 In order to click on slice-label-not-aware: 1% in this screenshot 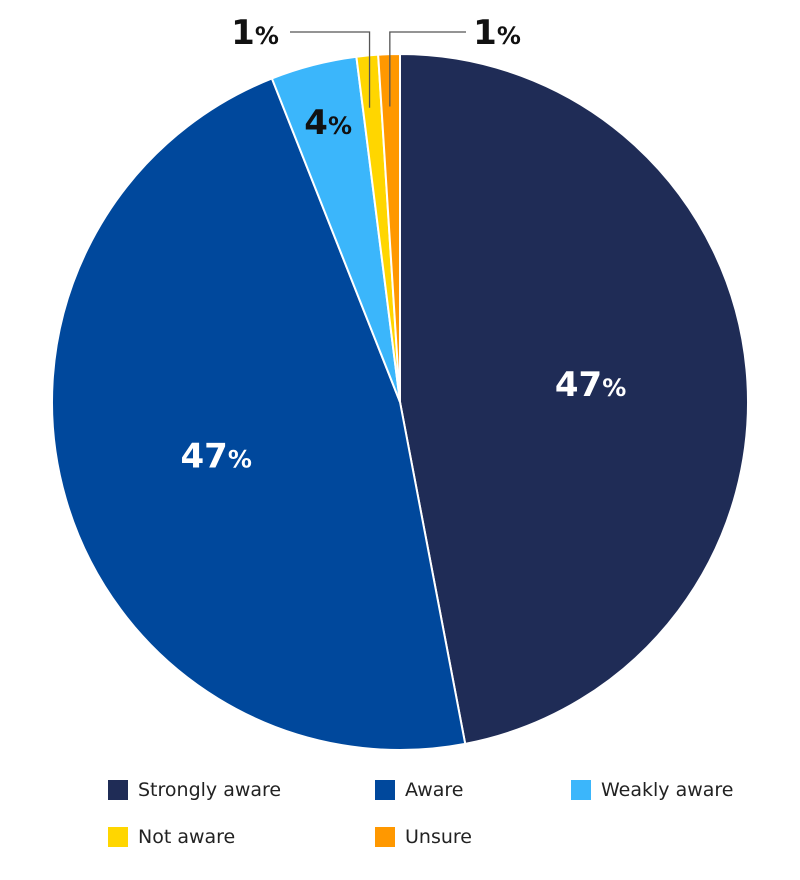, I will do `click(255, 33)`.